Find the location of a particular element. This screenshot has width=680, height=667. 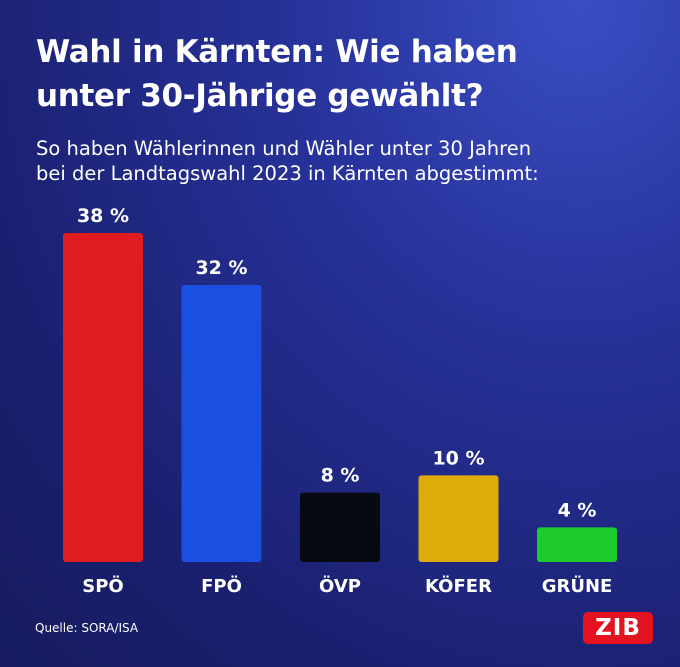

value-label-fpoe: 32 % is located at coordinates (221, 268).